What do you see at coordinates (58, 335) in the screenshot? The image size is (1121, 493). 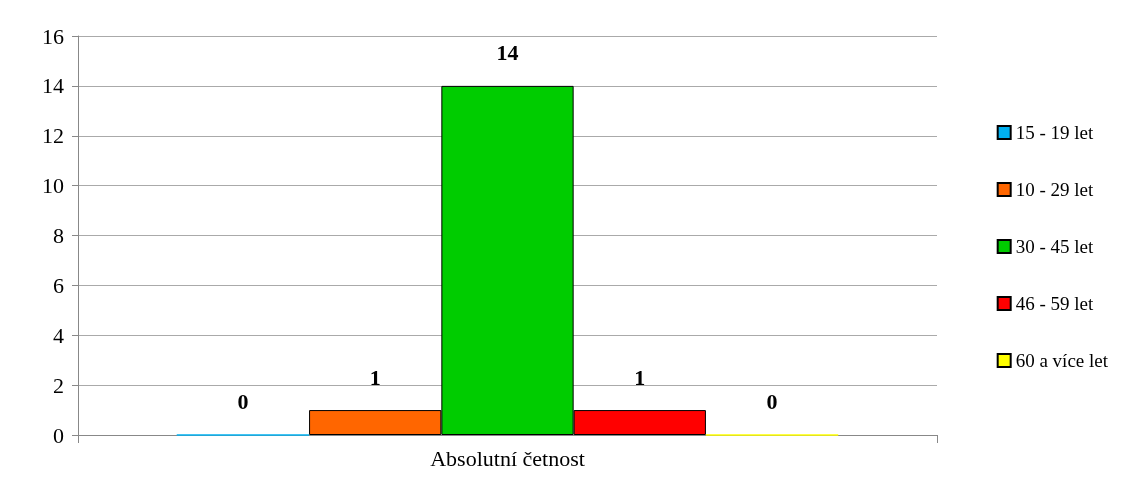 I see `y-tick-label: 4` at bounding box center [58, 335].